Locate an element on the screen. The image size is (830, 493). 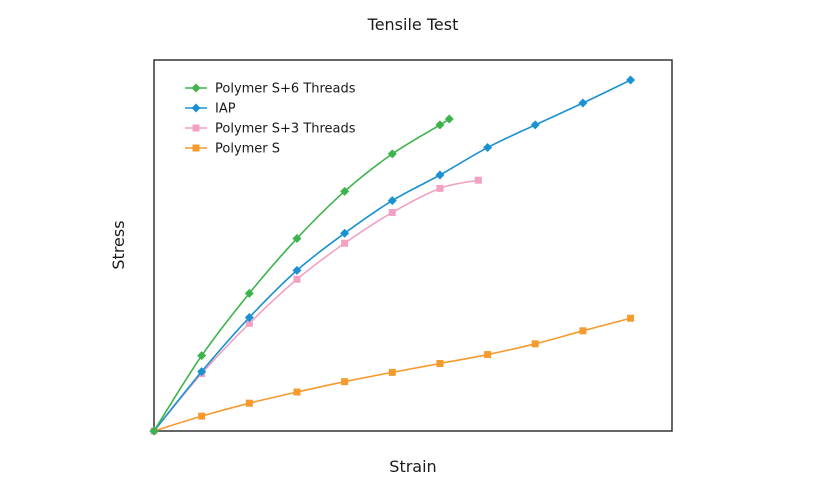
legend-marker-iap is located at coordinates (196, 108).